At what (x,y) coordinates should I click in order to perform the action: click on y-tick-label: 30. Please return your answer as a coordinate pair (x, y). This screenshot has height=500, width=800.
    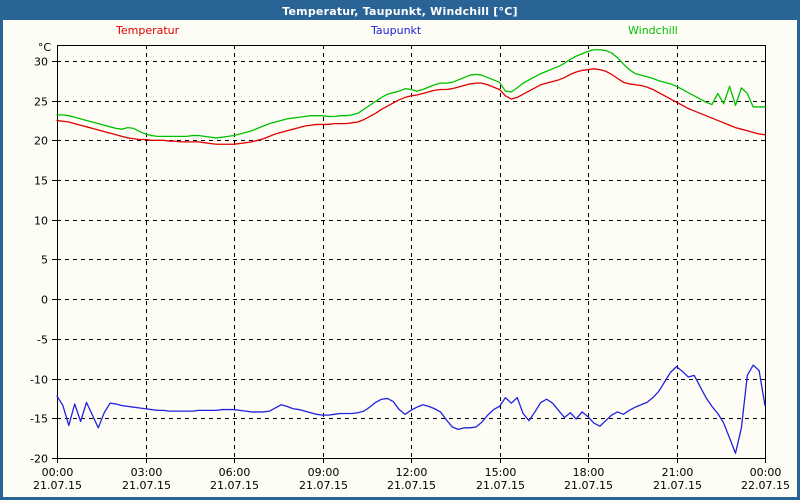
    Looking at the image, I should click on (41, 62).